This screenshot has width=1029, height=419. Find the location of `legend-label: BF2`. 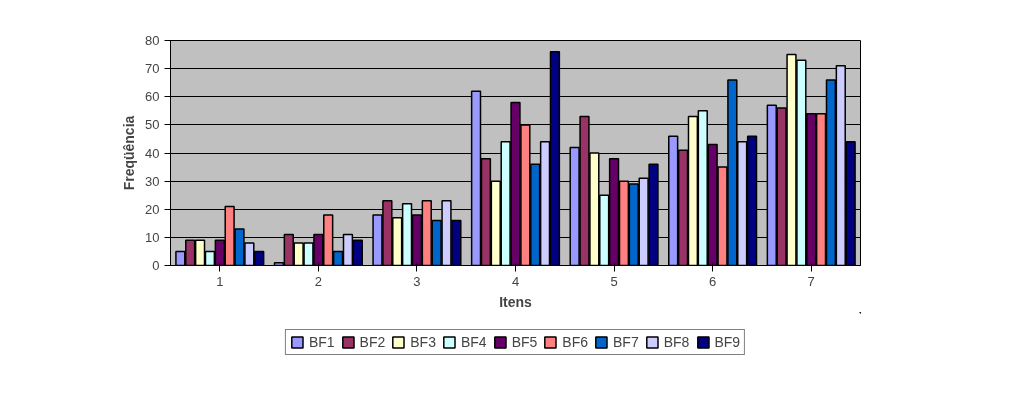

legend-label: BF2 is located at coordinates (372, 342).